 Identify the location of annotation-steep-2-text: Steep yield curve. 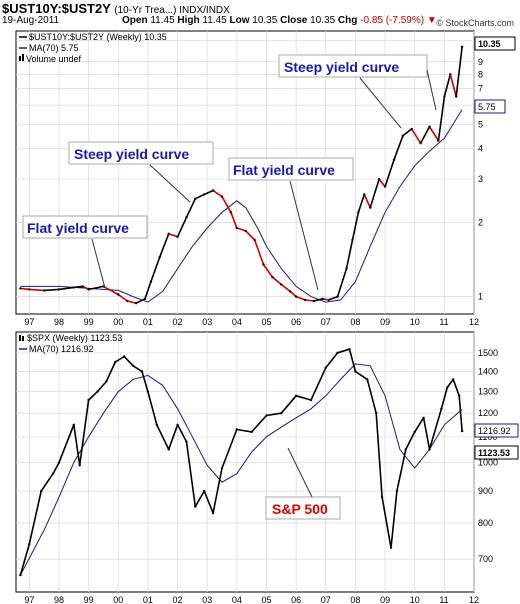
(341, 67).